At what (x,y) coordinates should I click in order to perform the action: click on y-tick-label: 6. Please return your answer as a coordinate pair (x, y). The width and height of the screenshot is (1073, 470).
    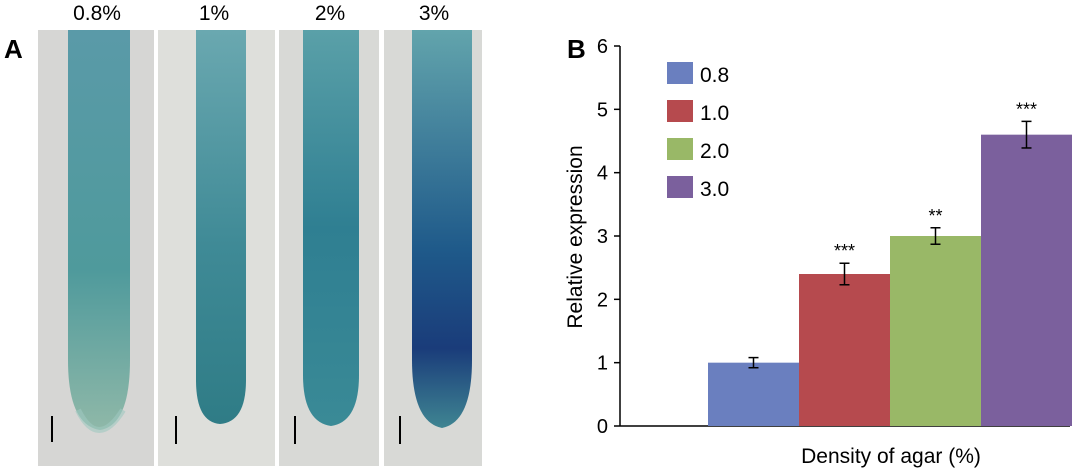
    Looking at the image, I should click on (602, 47).